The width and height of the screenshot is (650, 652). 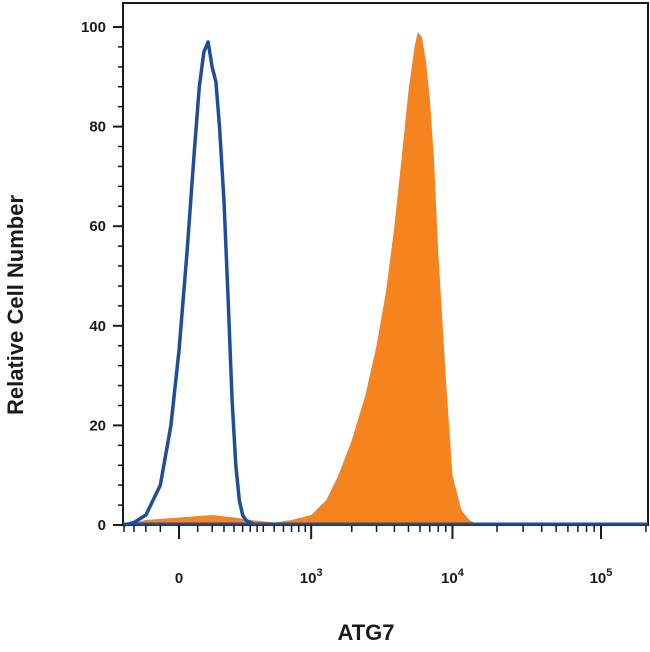 What do you see at coordinates (97, 226) in the screenshot?
I see `y-tick-label: 60` at bounding box center [97, 226].